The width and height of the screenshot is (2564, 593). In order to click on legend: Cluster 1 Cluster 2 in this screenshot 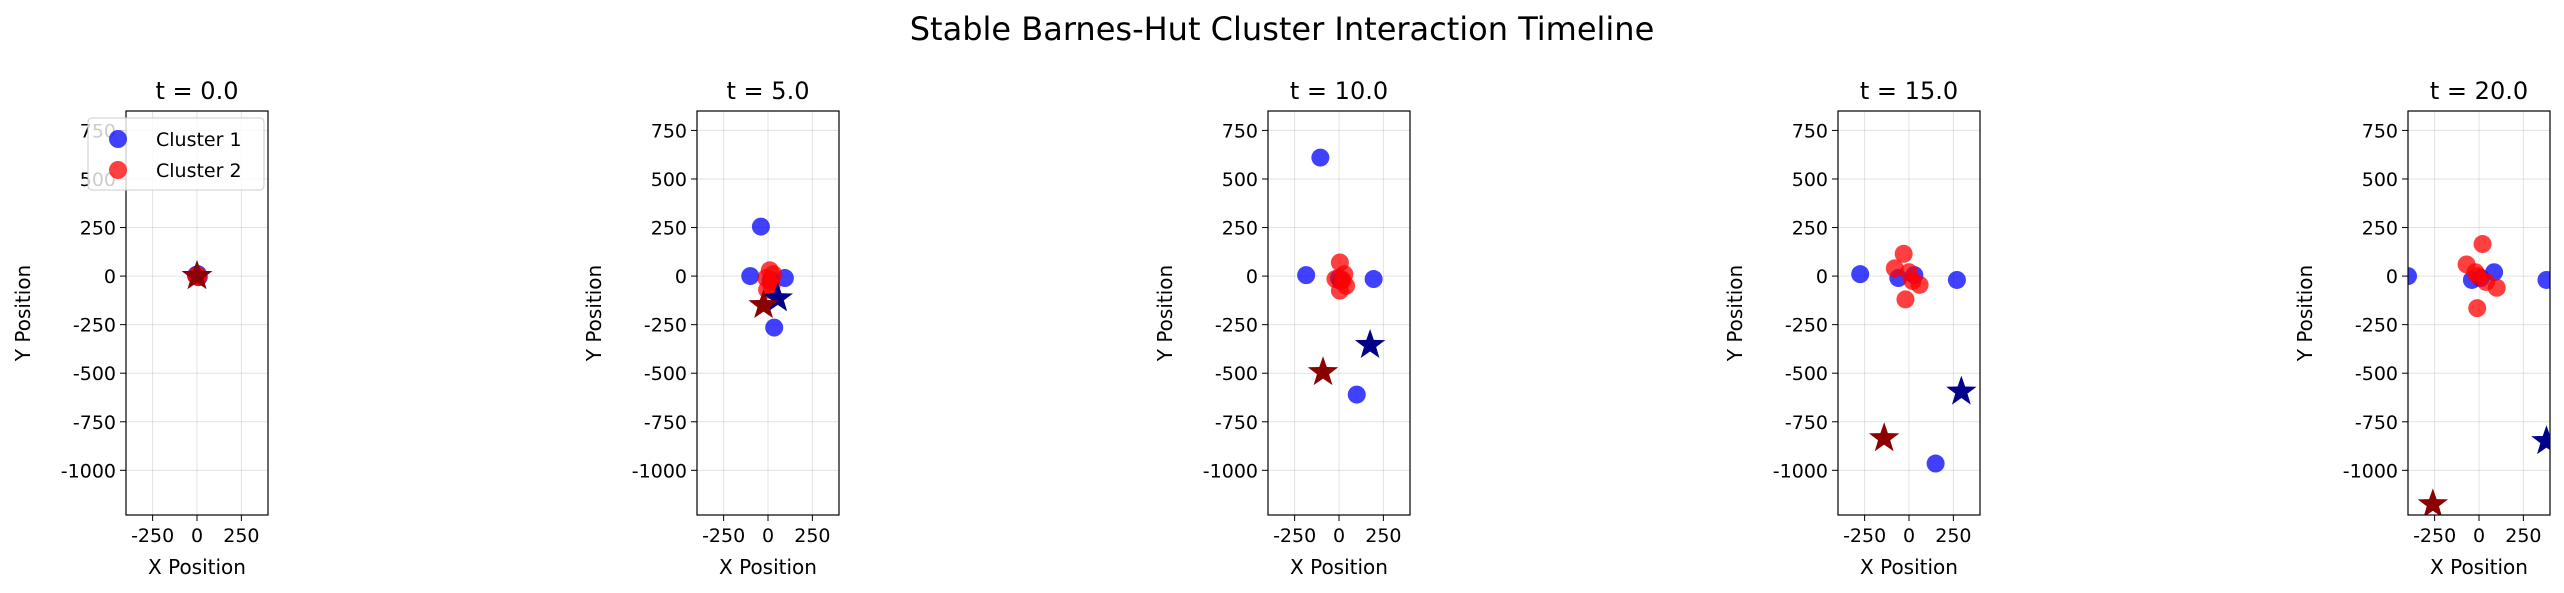, I will do `click(176, 154)`.